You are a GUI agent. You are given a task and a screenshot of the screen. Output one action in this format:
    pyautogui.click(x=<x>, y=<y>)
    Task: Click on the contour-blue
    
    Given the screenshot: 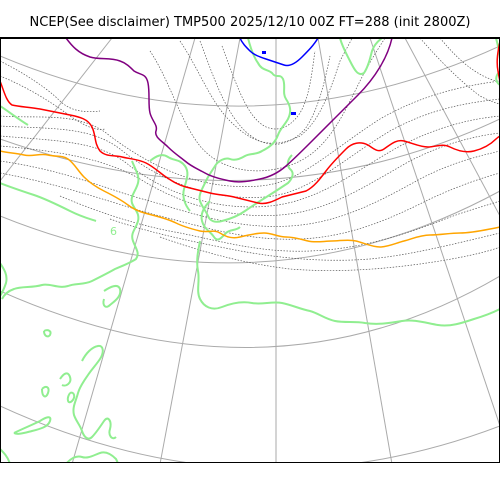 What is the action you would take?
    pyautogui.click(x=279, y=52)
    